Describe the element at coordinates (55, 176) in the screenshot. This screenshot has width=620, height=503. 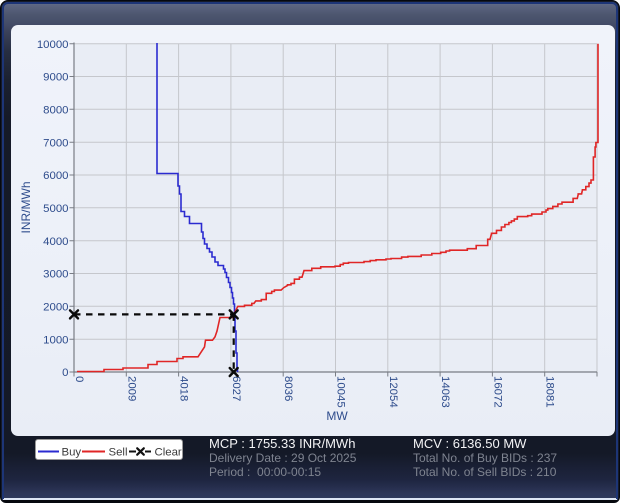
I see `svg-text: 6000` at that location.